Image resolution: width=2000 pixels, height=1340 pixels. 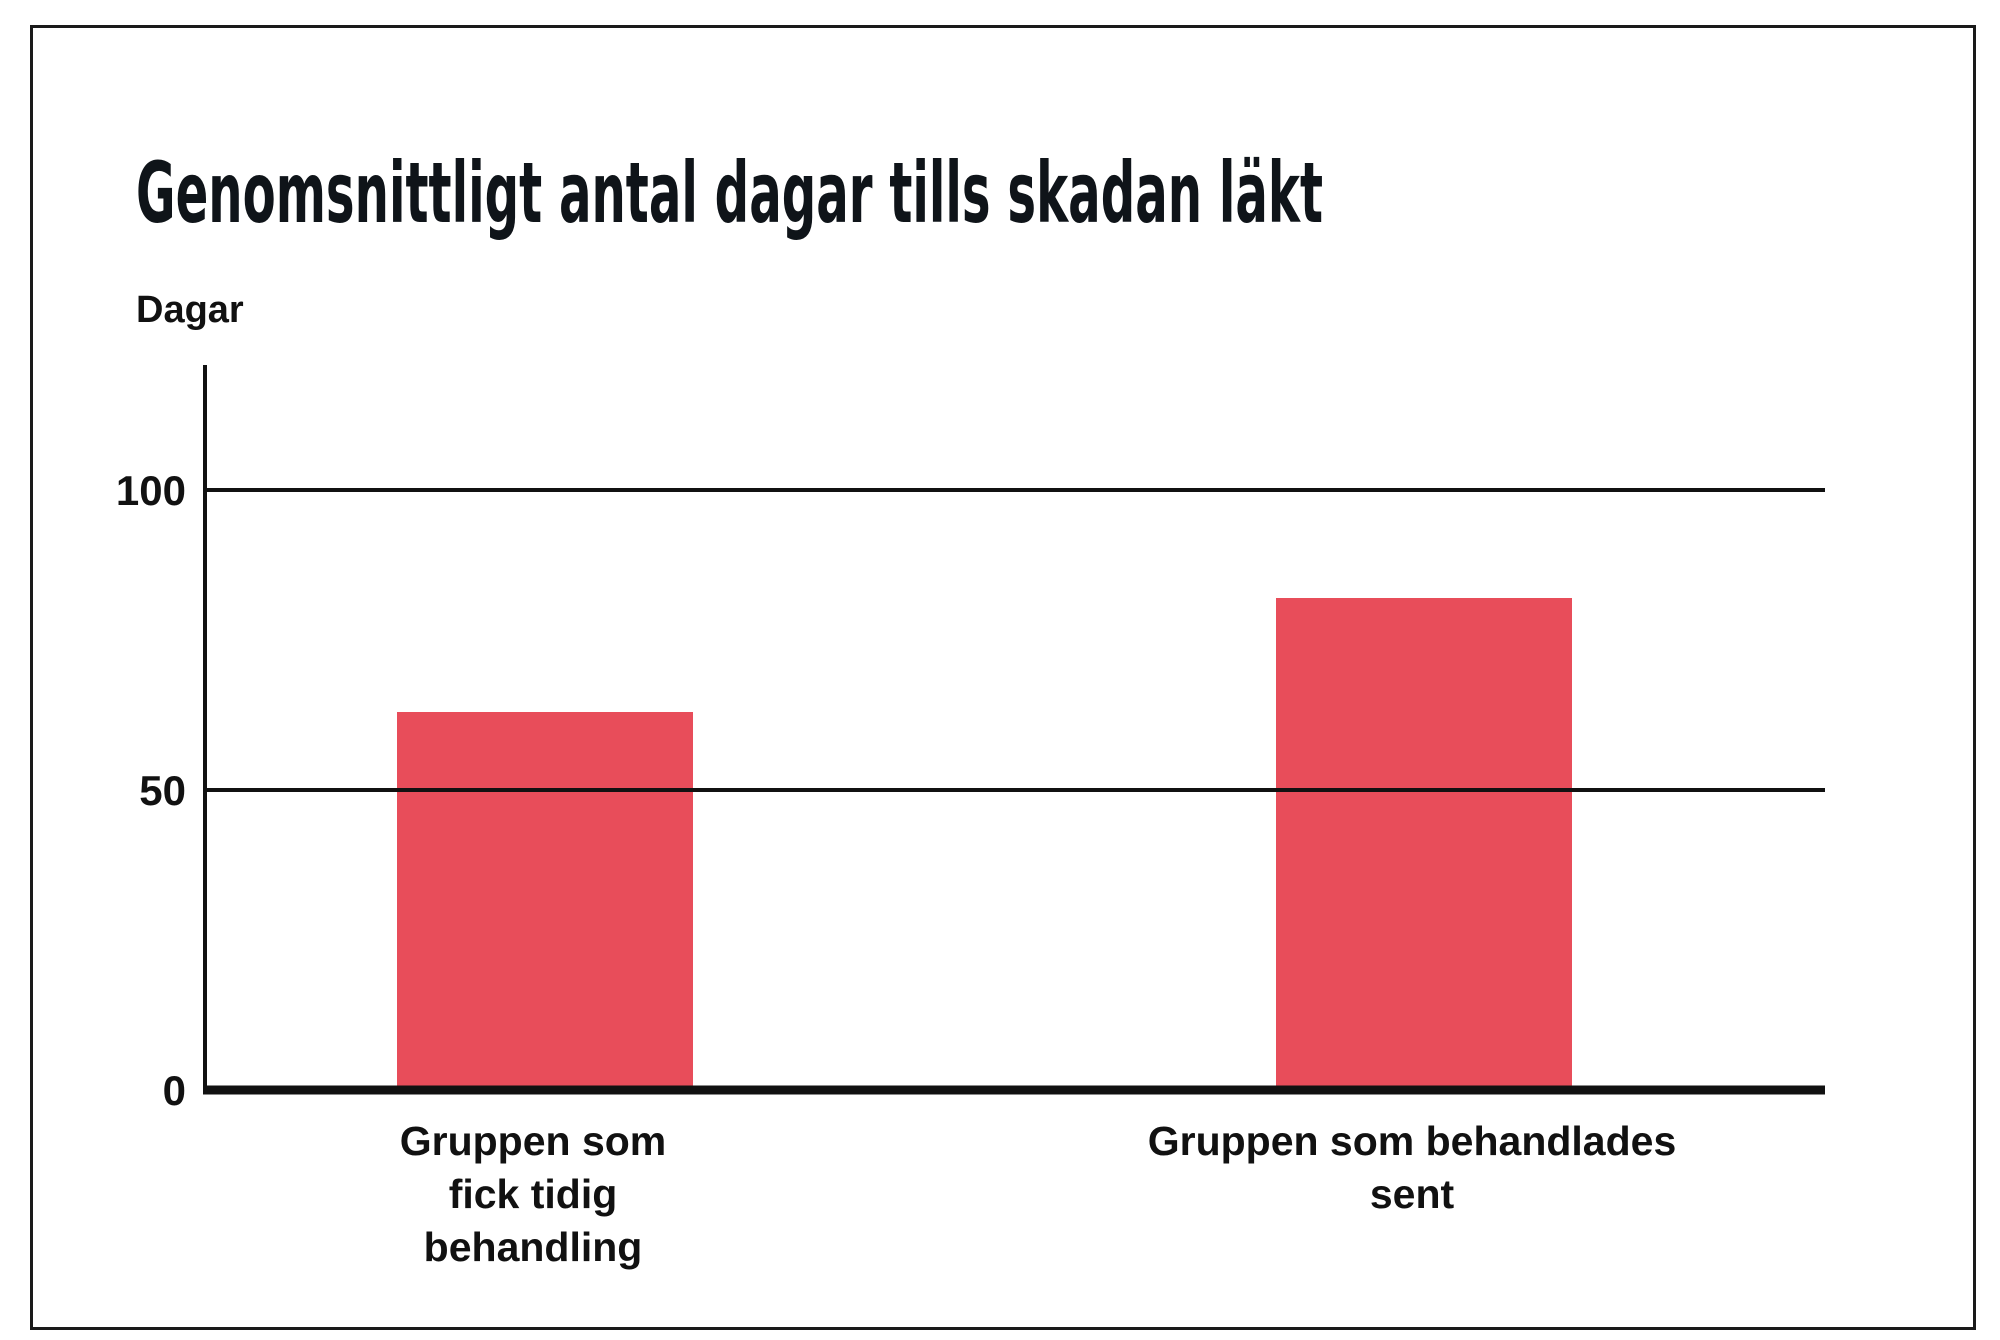 What do you see at coordinates (1412, 1141) in the screenshot?
I see `x-tick-label-line: Gruppen som behandlades` at bounding box center [1412, 1141].